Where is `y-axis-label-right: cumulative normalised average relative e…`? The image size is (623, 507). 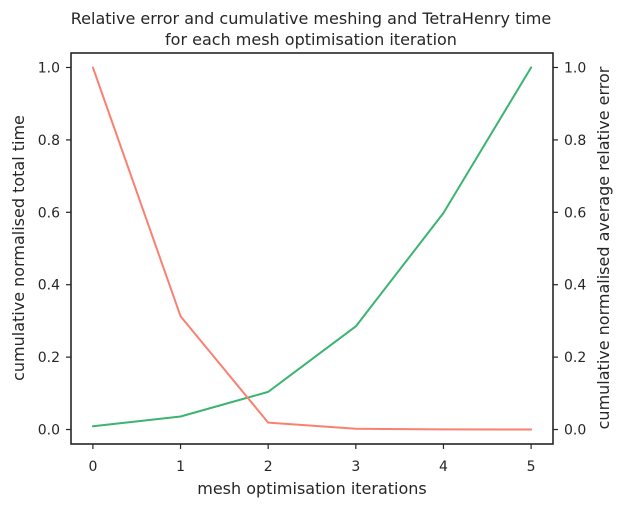
y-axis-label-right: cumulative normalised average relative e… is located at coordinates (603, 247).